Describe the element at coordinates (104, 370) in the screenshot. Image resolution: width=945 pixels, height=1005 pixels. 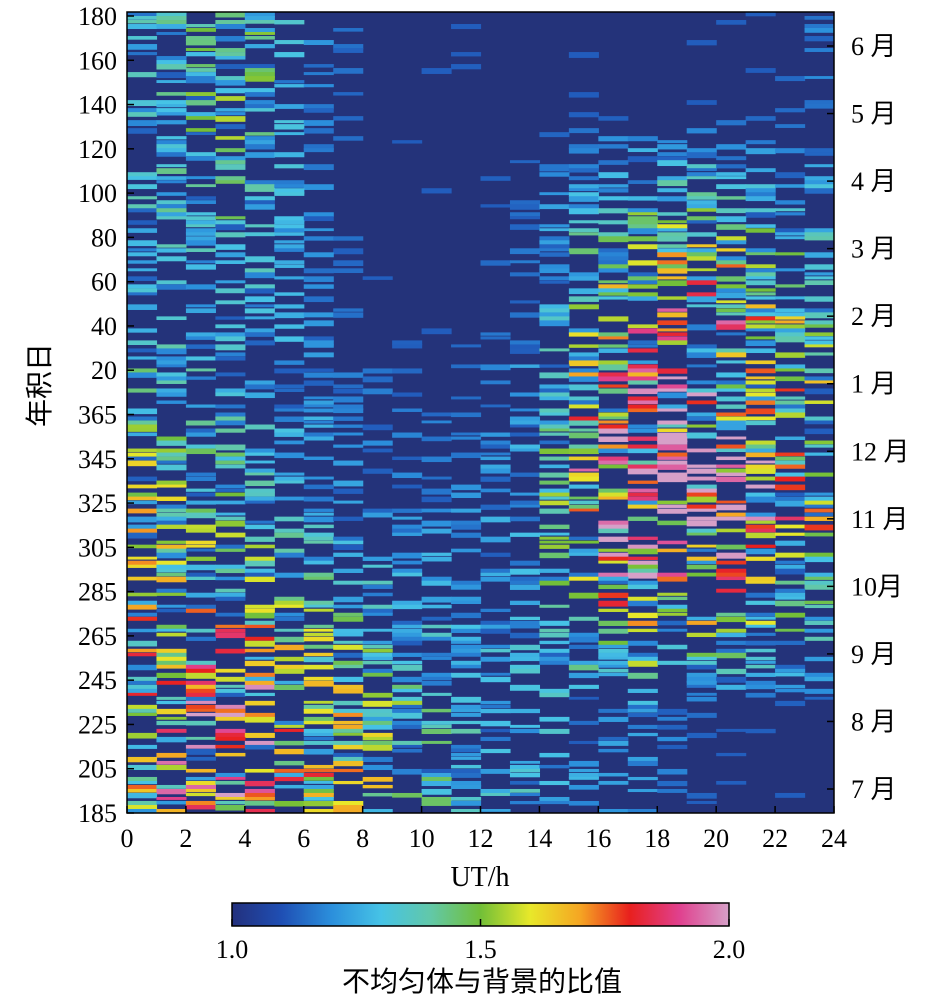
I see `y-tick-label: 20` at that location.